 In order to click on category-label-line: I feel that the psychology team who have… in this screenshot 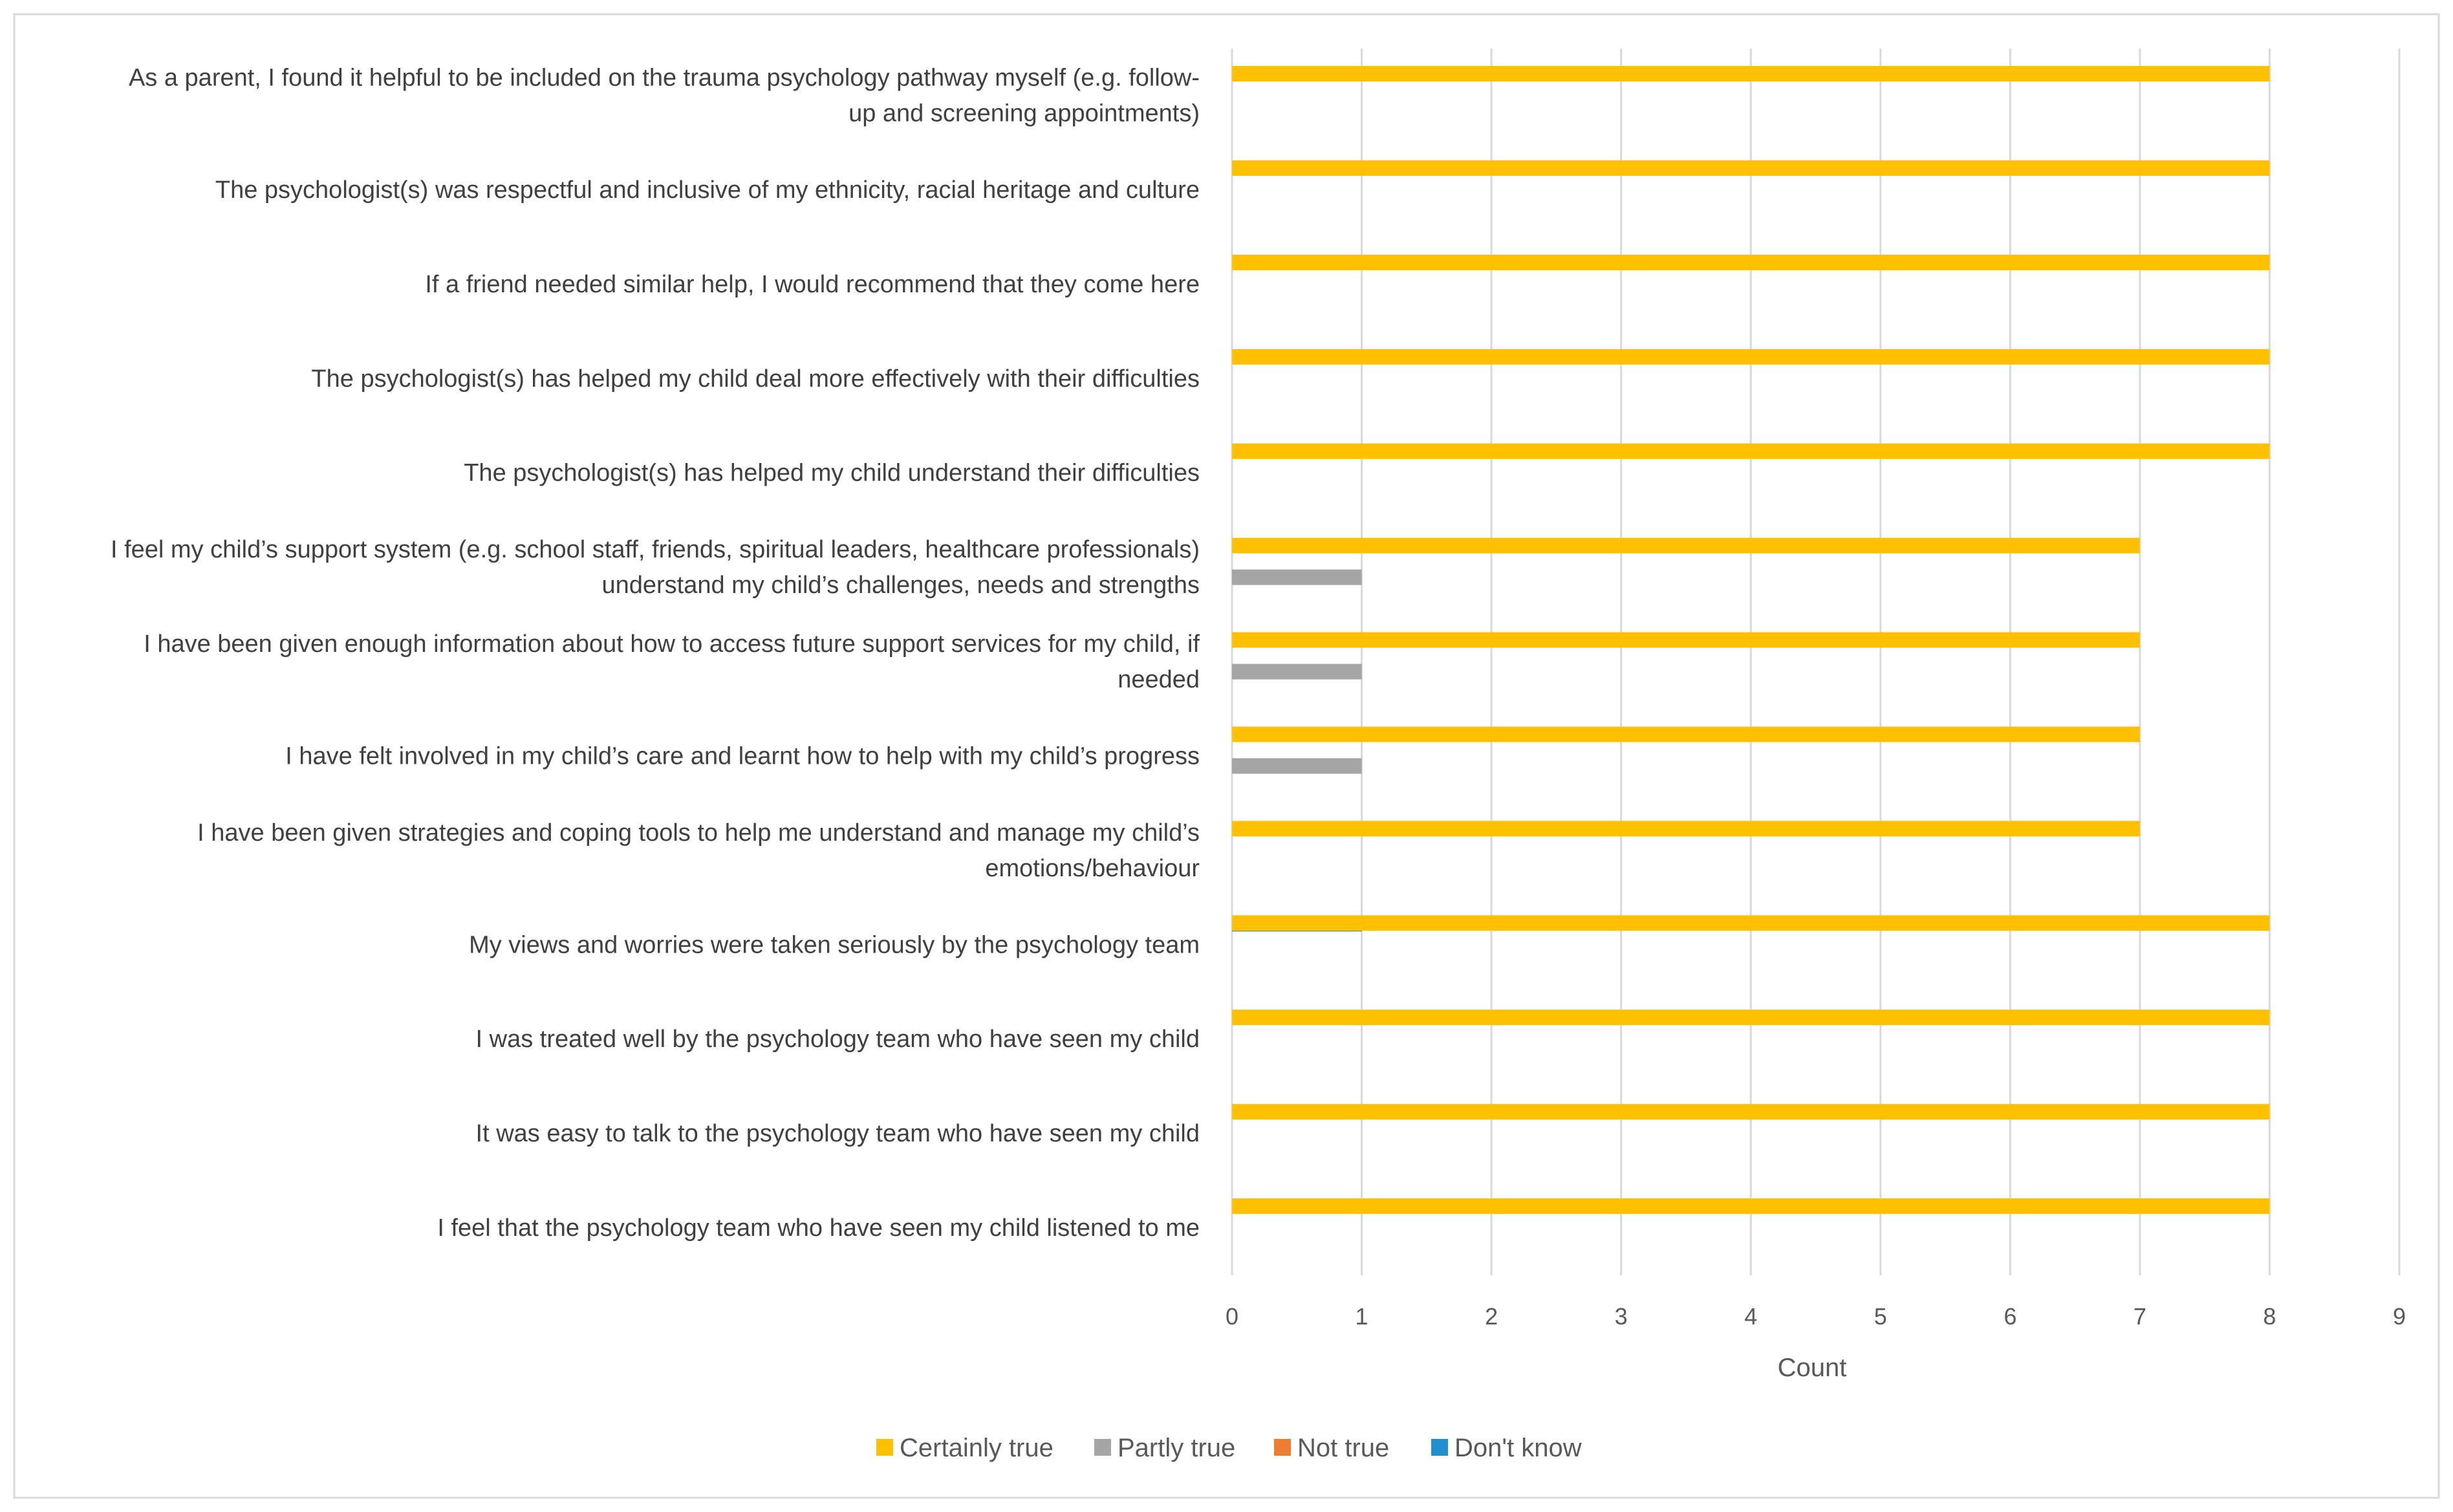, I will do `click(818, 1228)`.